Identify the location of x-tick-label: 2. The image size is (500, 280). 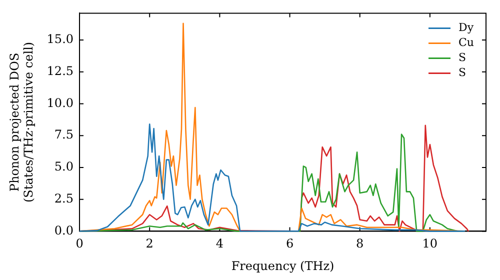
(150, 243).